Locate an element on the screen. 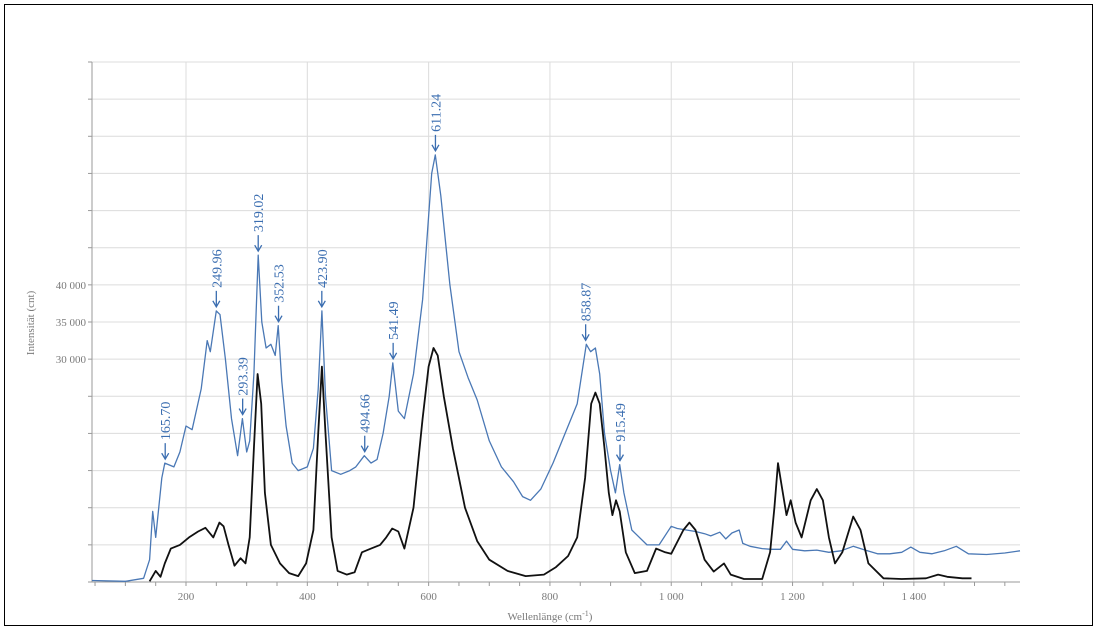 The width and height of the screenshot is (1099, 628). annotation-label: 249.96 is located at coordinates (217, 268).